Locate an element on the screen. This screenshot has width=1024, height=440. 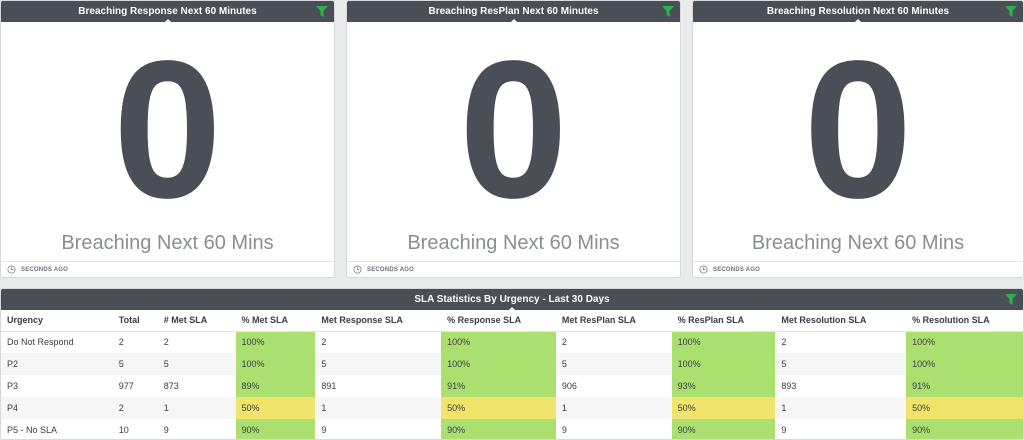
table-cell: 977 is located at coordinates (126, 386).